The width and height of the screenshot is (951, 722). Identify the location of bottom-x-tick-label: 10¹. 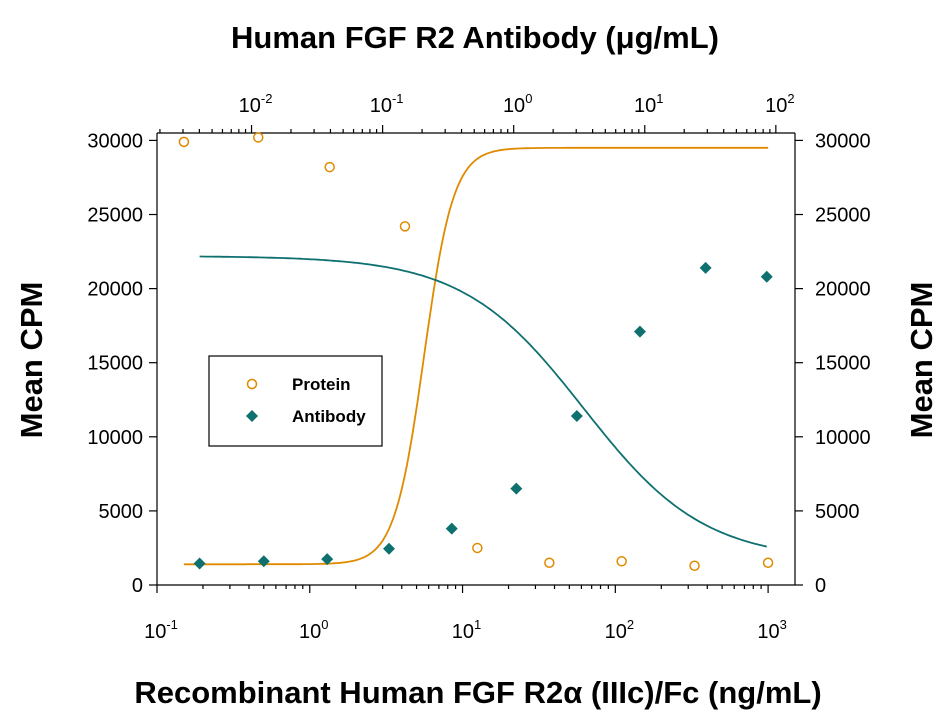
(466, 630).